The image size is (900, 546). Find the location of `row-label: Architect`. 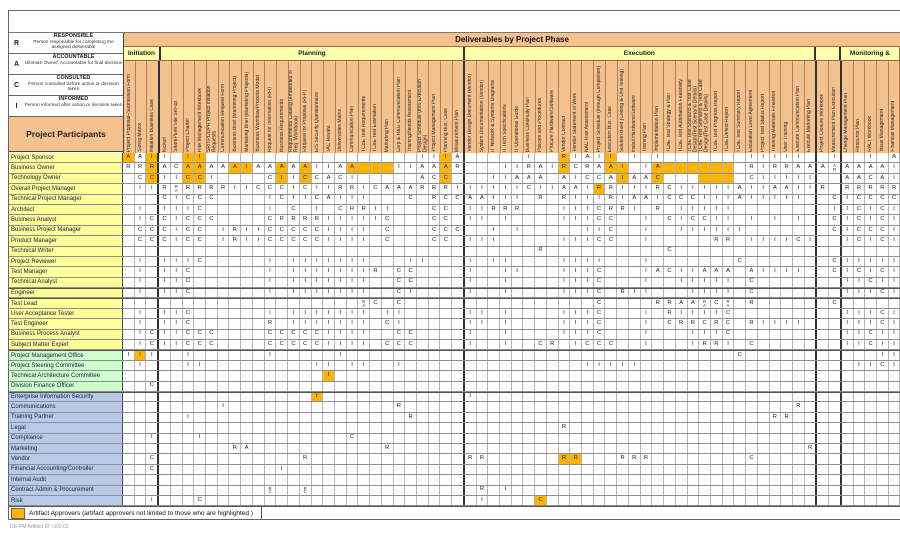

row-label: Architect is located at coordinates (66, 209).